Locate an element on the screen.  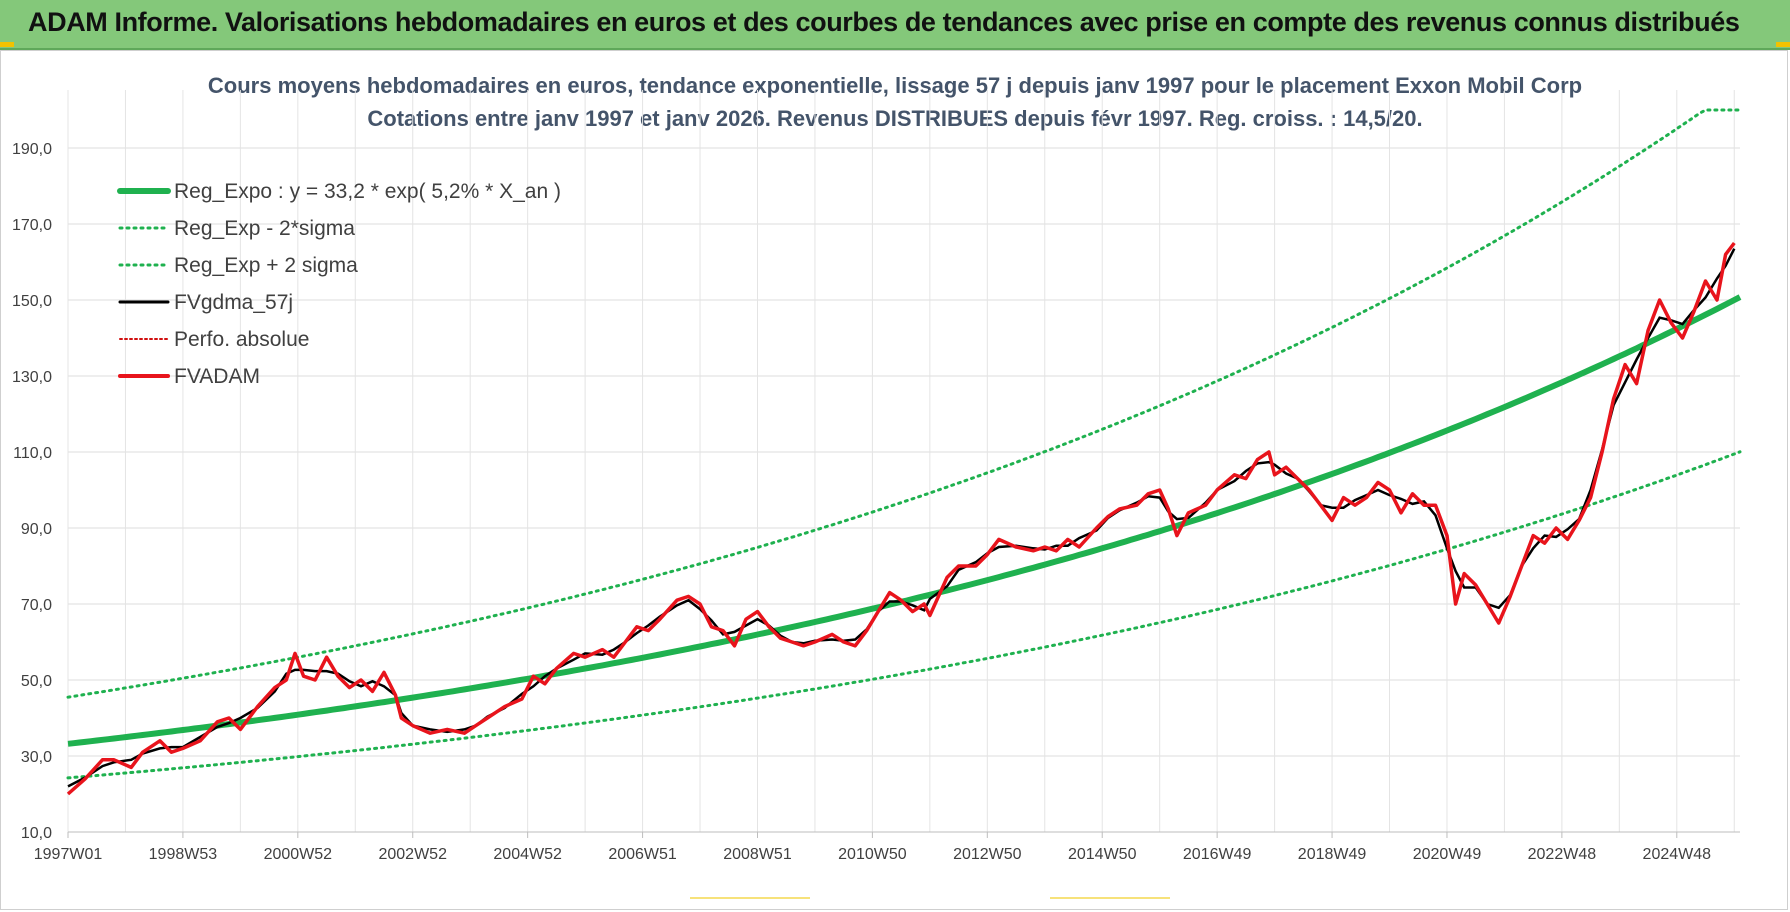
x-tick-label: 2016W49 is located at coordinates (1217, 854).